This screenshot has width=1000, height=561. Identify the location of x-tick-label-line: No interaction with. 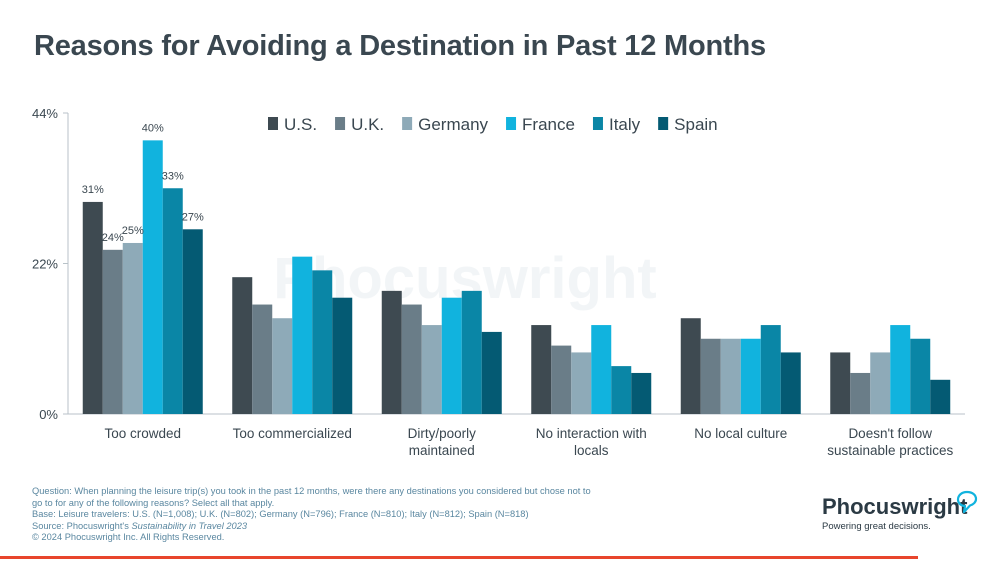
(591, 433).